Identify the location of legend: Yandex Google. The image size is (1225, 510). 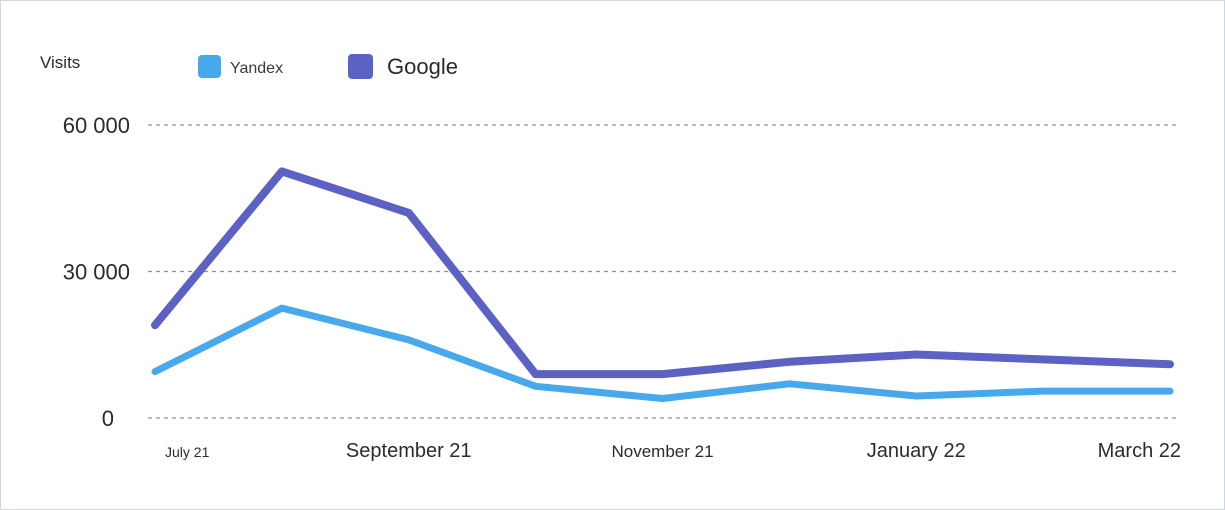
(328, 66).